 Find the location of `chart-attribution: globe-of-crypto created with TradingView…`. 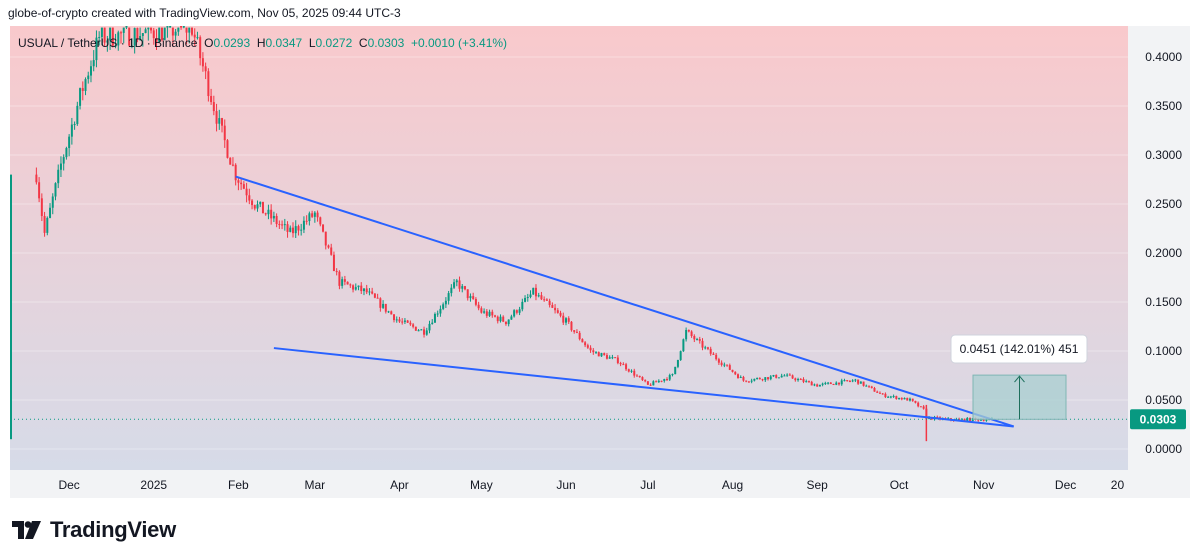

chart-attribution: globe-of-crypto created with TradingView… is located at coordinates (204, 13).